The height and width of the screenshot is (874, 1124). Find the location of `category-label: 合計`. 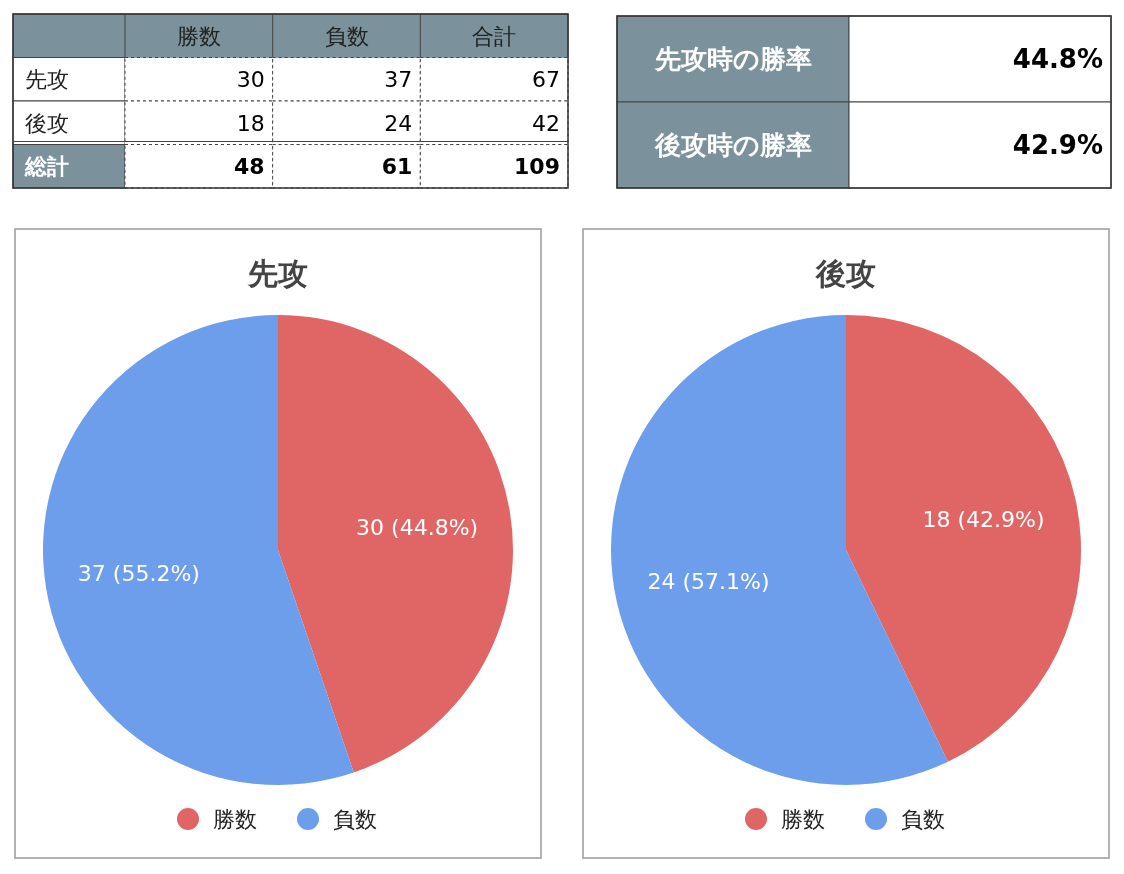

category-label: 合計 is located at coordinates (494, 36).